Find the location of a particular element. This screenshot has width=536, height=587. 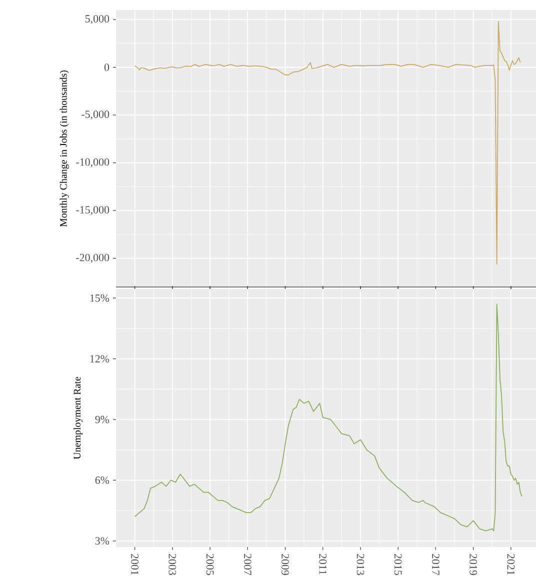

x-tick-label: 2001 is located at coordinates (134, 564).